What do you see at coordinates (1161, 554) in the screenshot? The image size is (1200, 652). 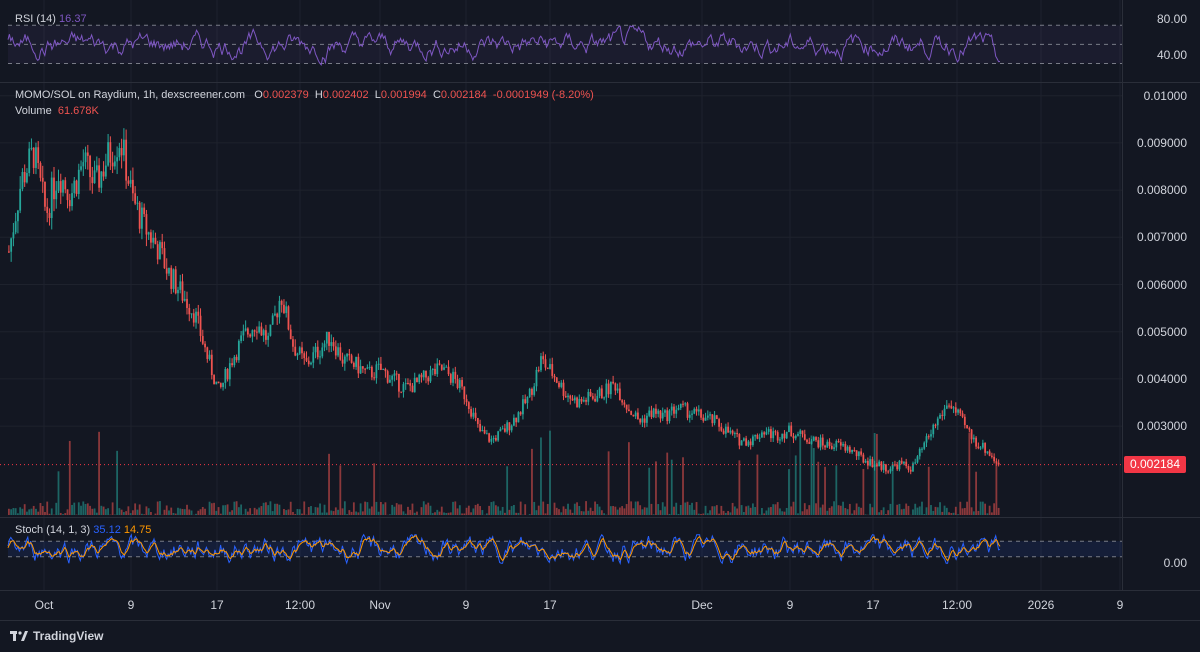 I see `stoch-price-scale: 0.00` at bounding box center [1161, 554].